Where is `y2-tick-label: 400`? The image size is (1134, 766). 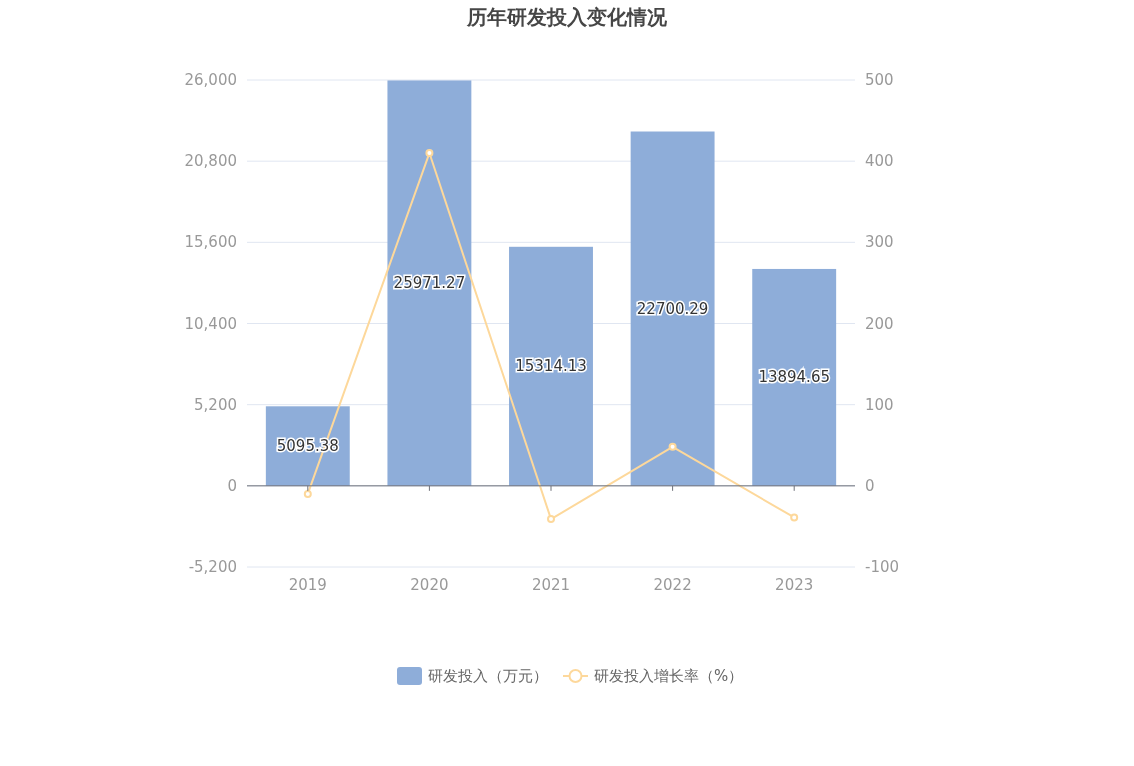
y2-tick-label: 400 is located at coordinates (879, 161).